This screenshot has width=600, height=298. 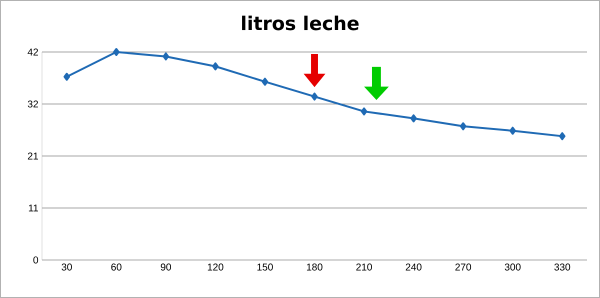 What do you see at coordinates (35, 260) in the screenshot?
I see `y-tick-label: 0` at bounding box center [35, 260].